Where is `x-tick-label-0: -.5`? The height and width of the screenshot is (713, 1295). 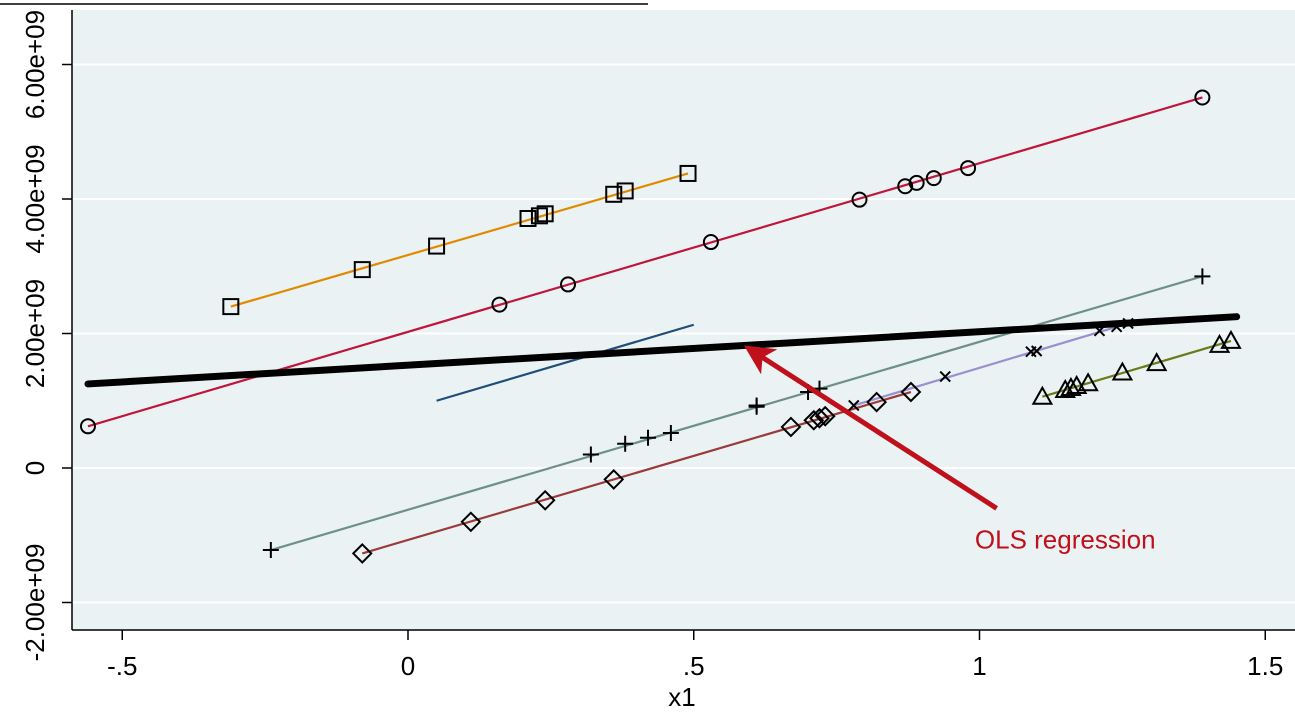
x-tick-label-0: -.5 is located at coordinates (122, 666).